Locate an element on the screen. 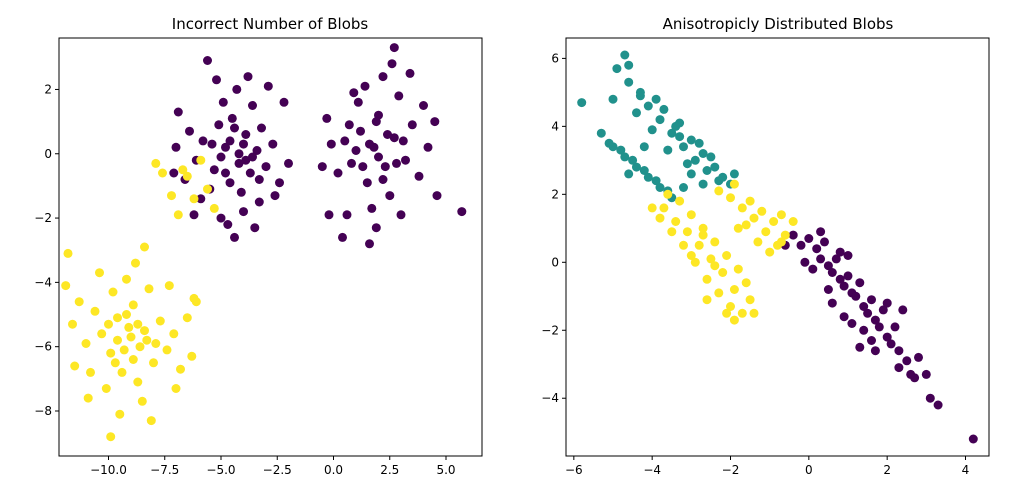  x-tick-label: 0.0 is located at coordinates (333, 470).